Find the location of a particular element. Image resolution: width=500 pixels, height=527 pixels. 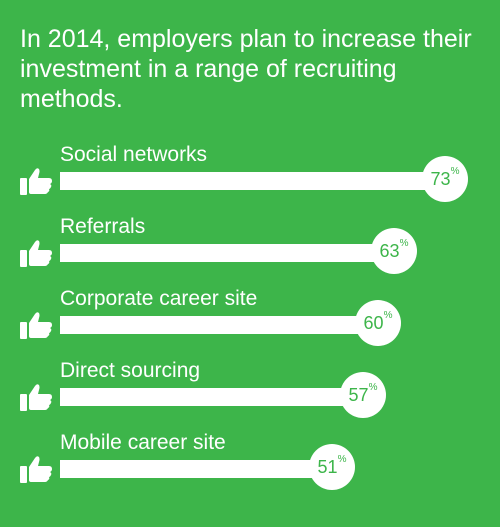

value-bubble: 51% is located at coordinates (332, 467).